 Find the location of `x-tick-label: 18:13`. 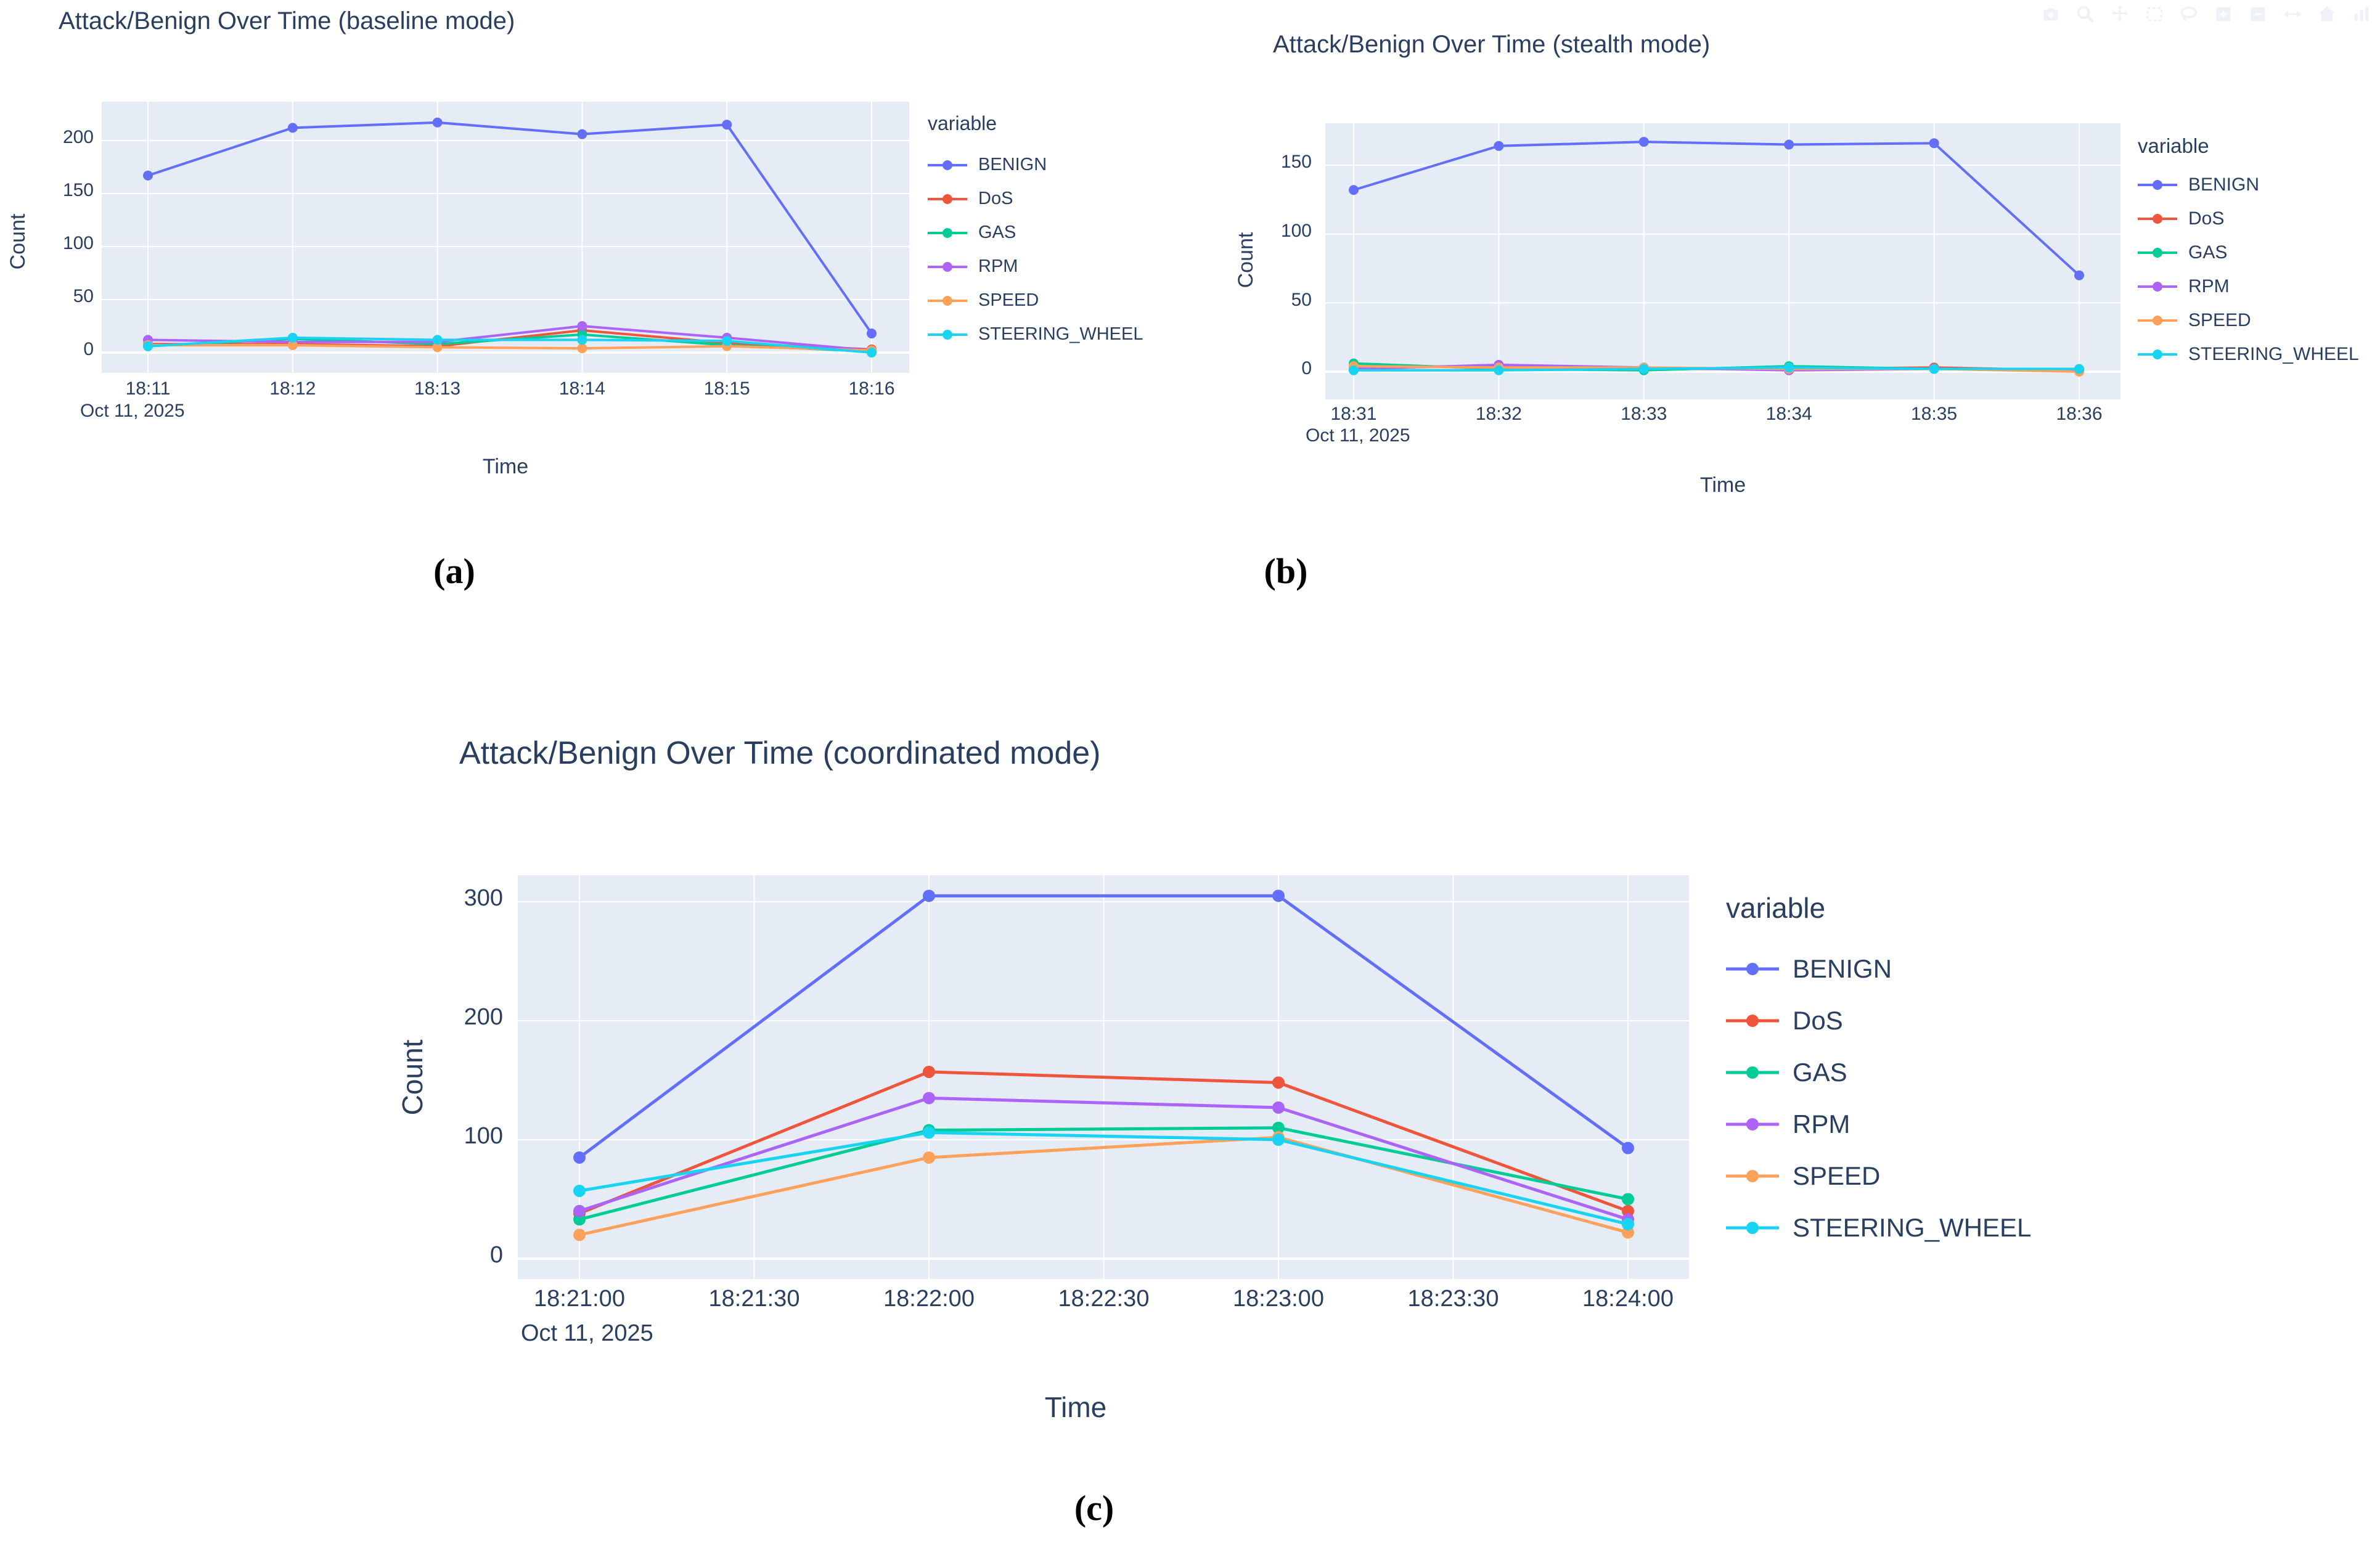

x-tick-label: 18:13 is located at coordinates (437, 388).